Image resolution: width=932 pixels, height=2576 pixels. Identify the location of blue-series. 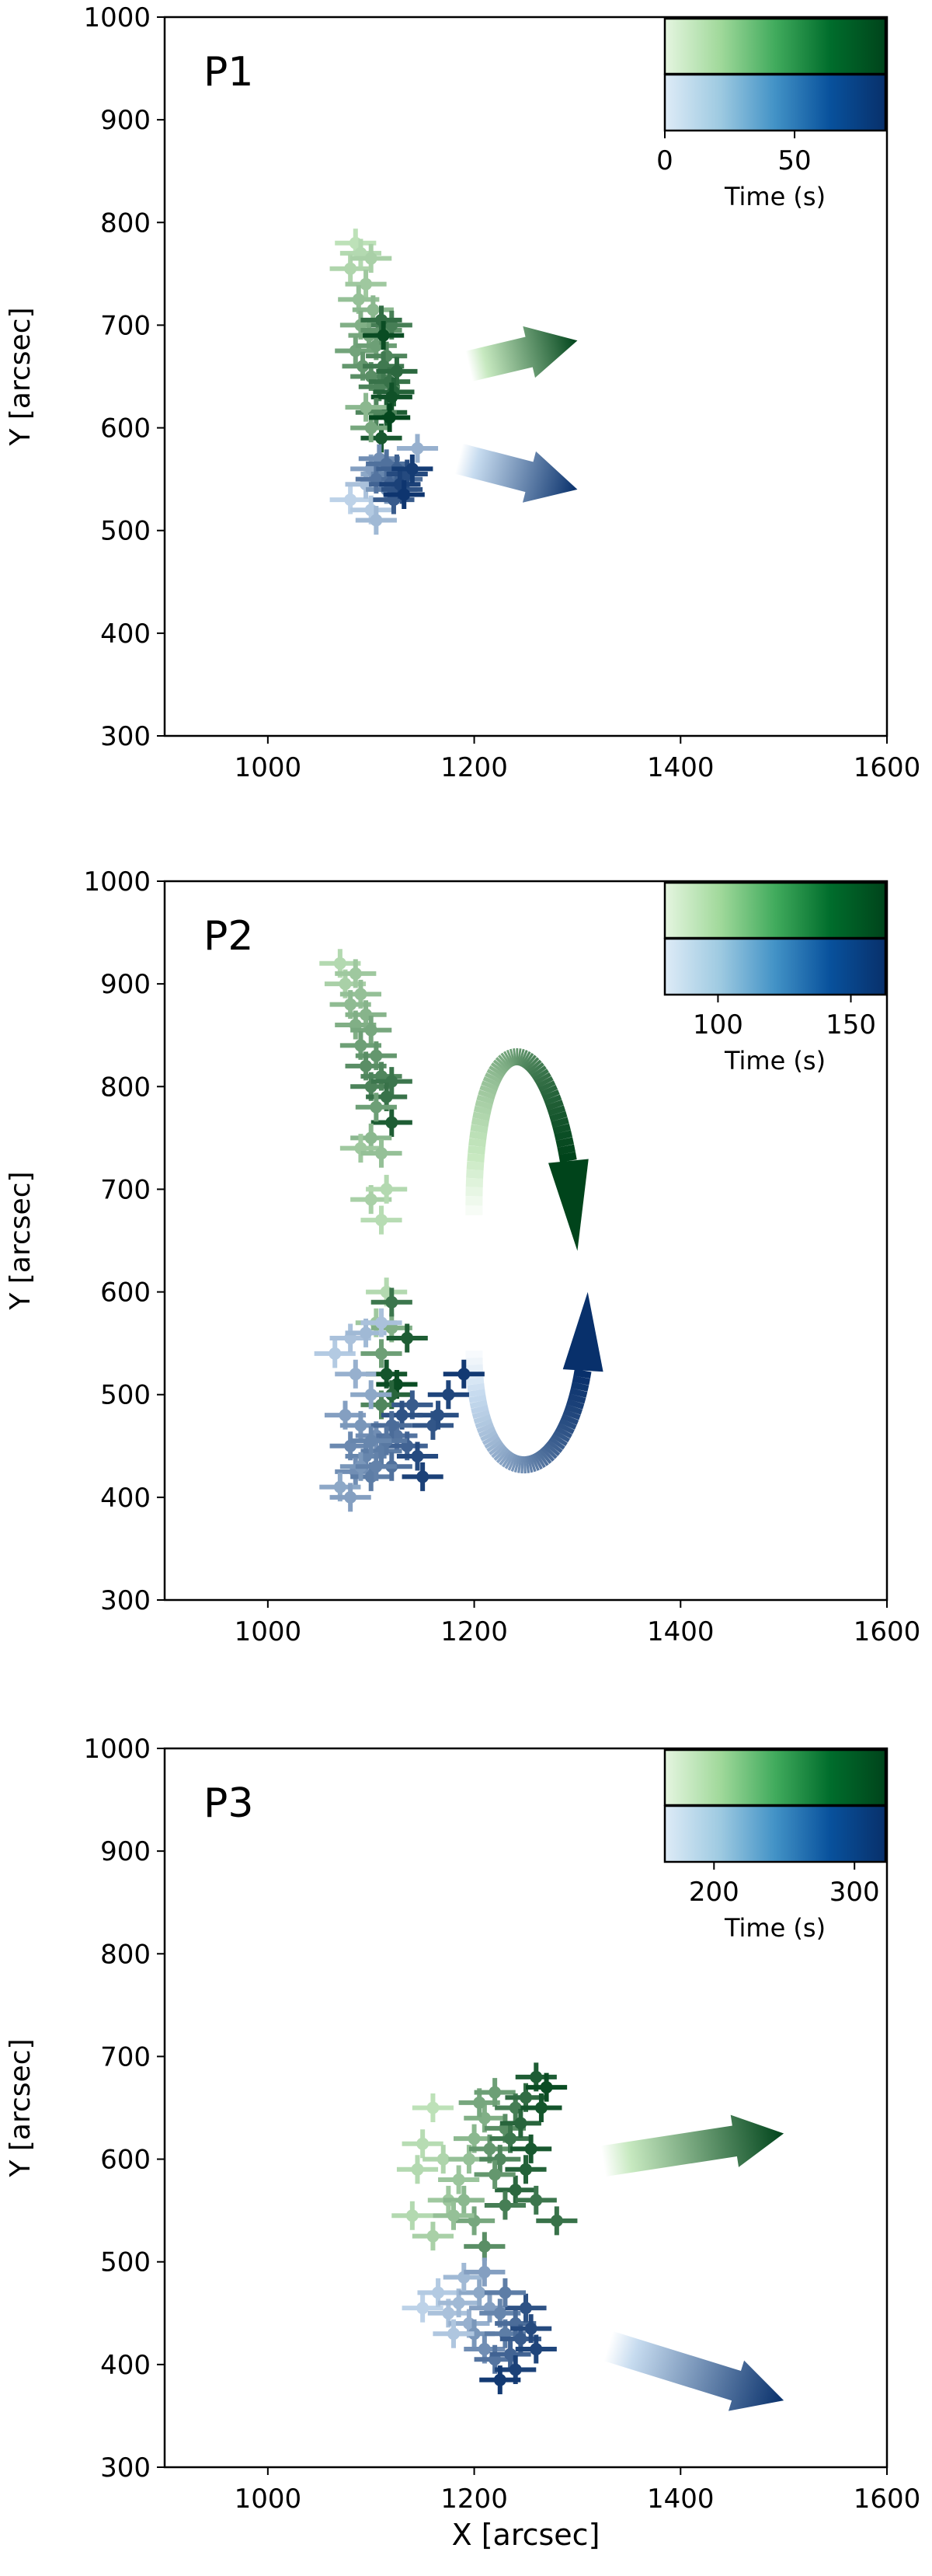
(399, 1410).